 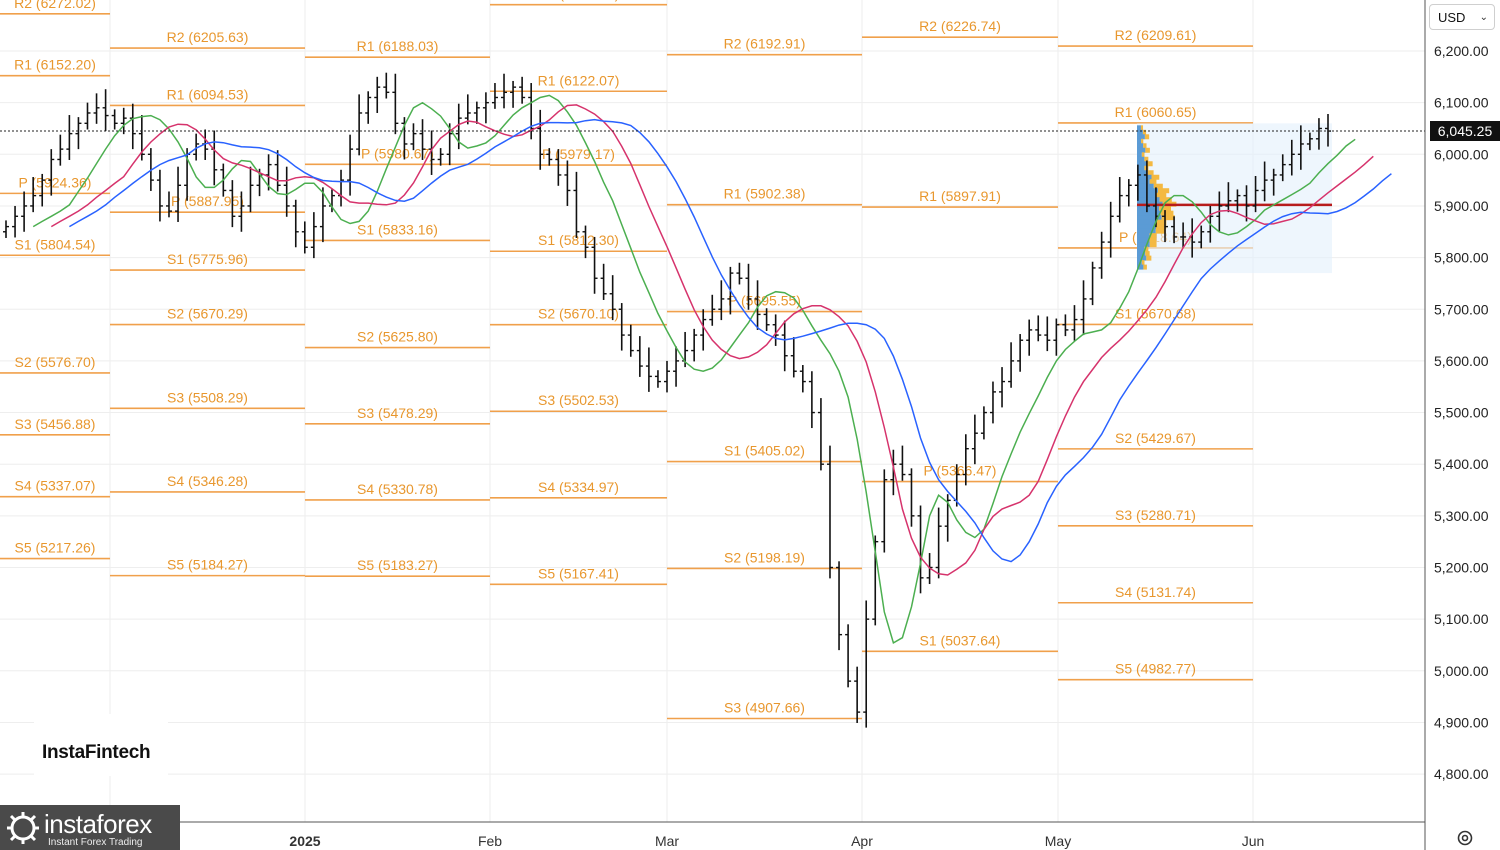 What do you see at coordinates (1155, 592) in the screenshot?
I see `pivot-level-label: S4 (5131.74)` at bounding box center [1155, 592].